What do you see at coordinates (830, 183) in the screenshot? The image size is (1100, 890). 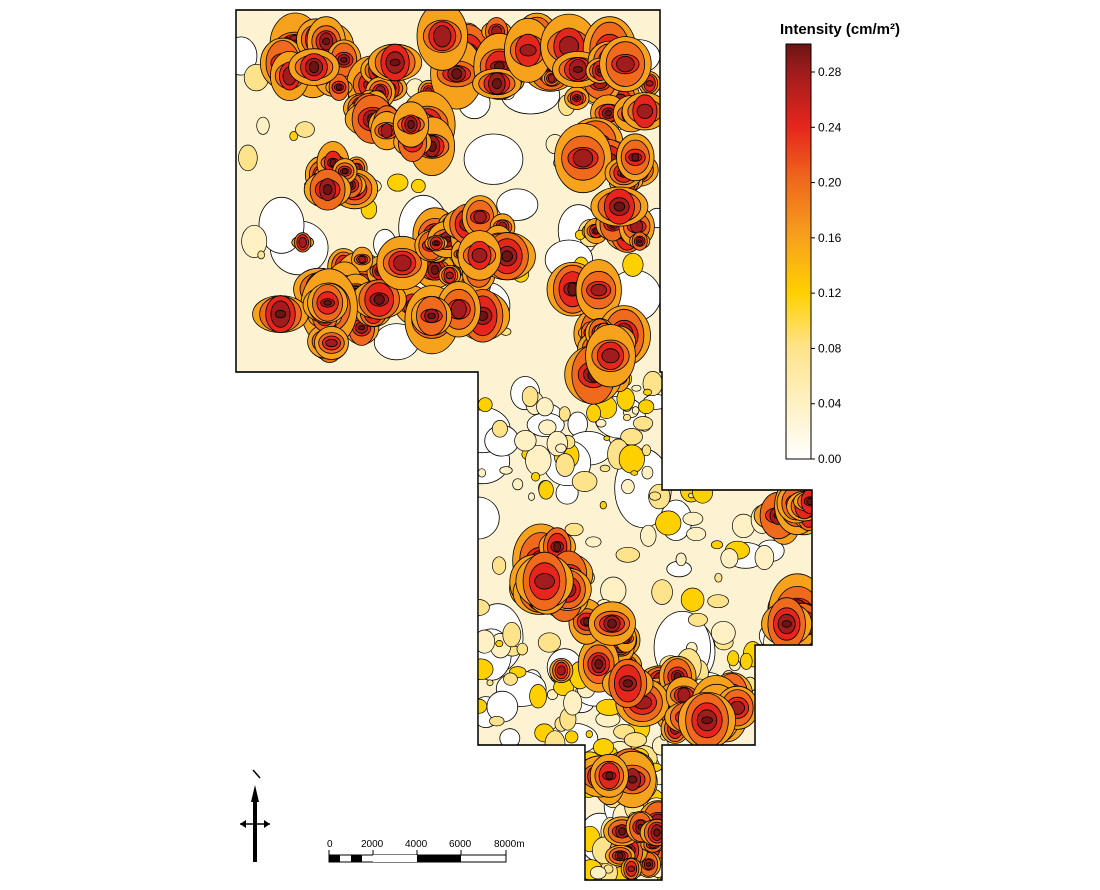 I see `legend-tick-label: 0.20` at bounding box center [830, 183].